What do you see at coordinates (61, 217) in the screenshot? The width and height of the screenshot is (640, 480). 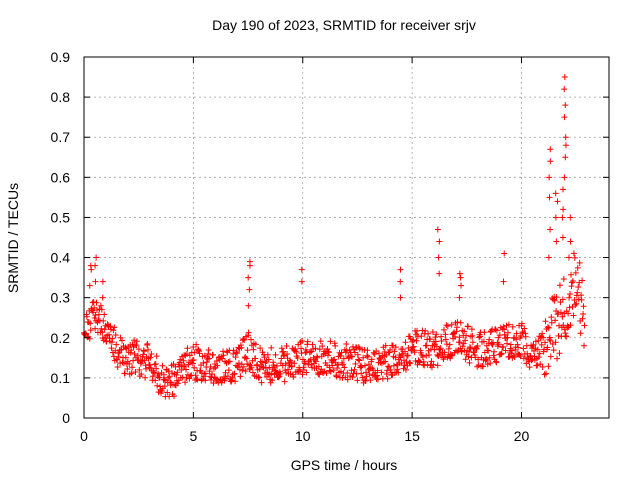 I see `y-tick-label: 0.5` at bounding box center [61, 217].